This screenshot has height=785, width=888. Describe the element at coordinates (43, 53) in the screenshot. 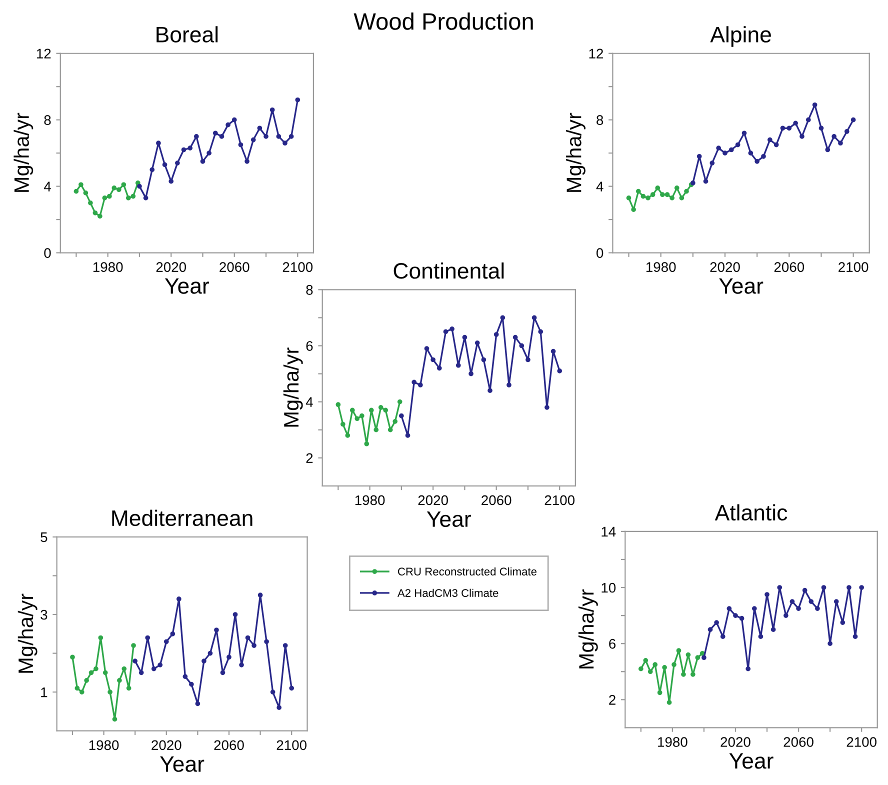

I see `y-tick-label: 12` at that location.